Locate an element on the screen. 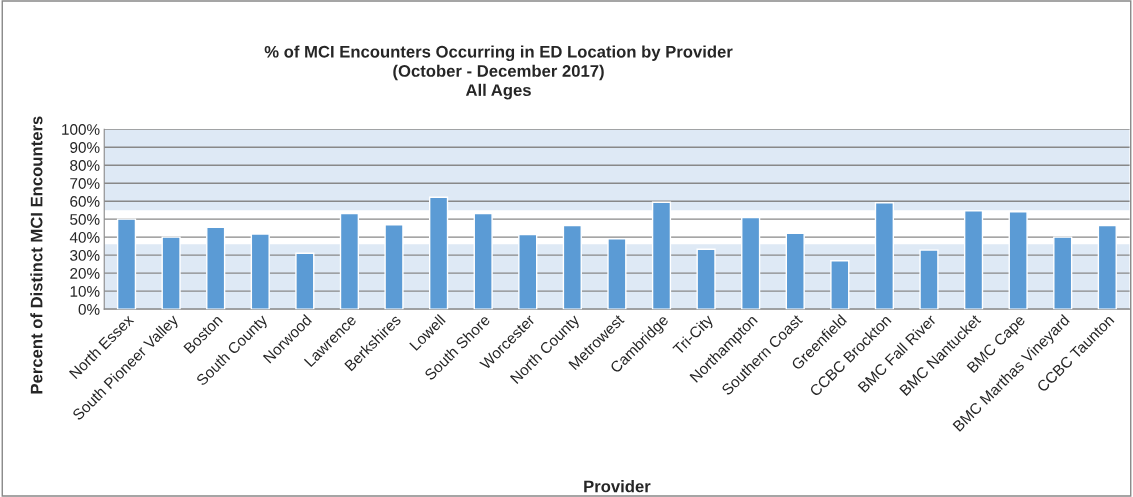 This screenshot has width=1133, height=497. y-tick-label: 40% is located at coordinates (84, 237).